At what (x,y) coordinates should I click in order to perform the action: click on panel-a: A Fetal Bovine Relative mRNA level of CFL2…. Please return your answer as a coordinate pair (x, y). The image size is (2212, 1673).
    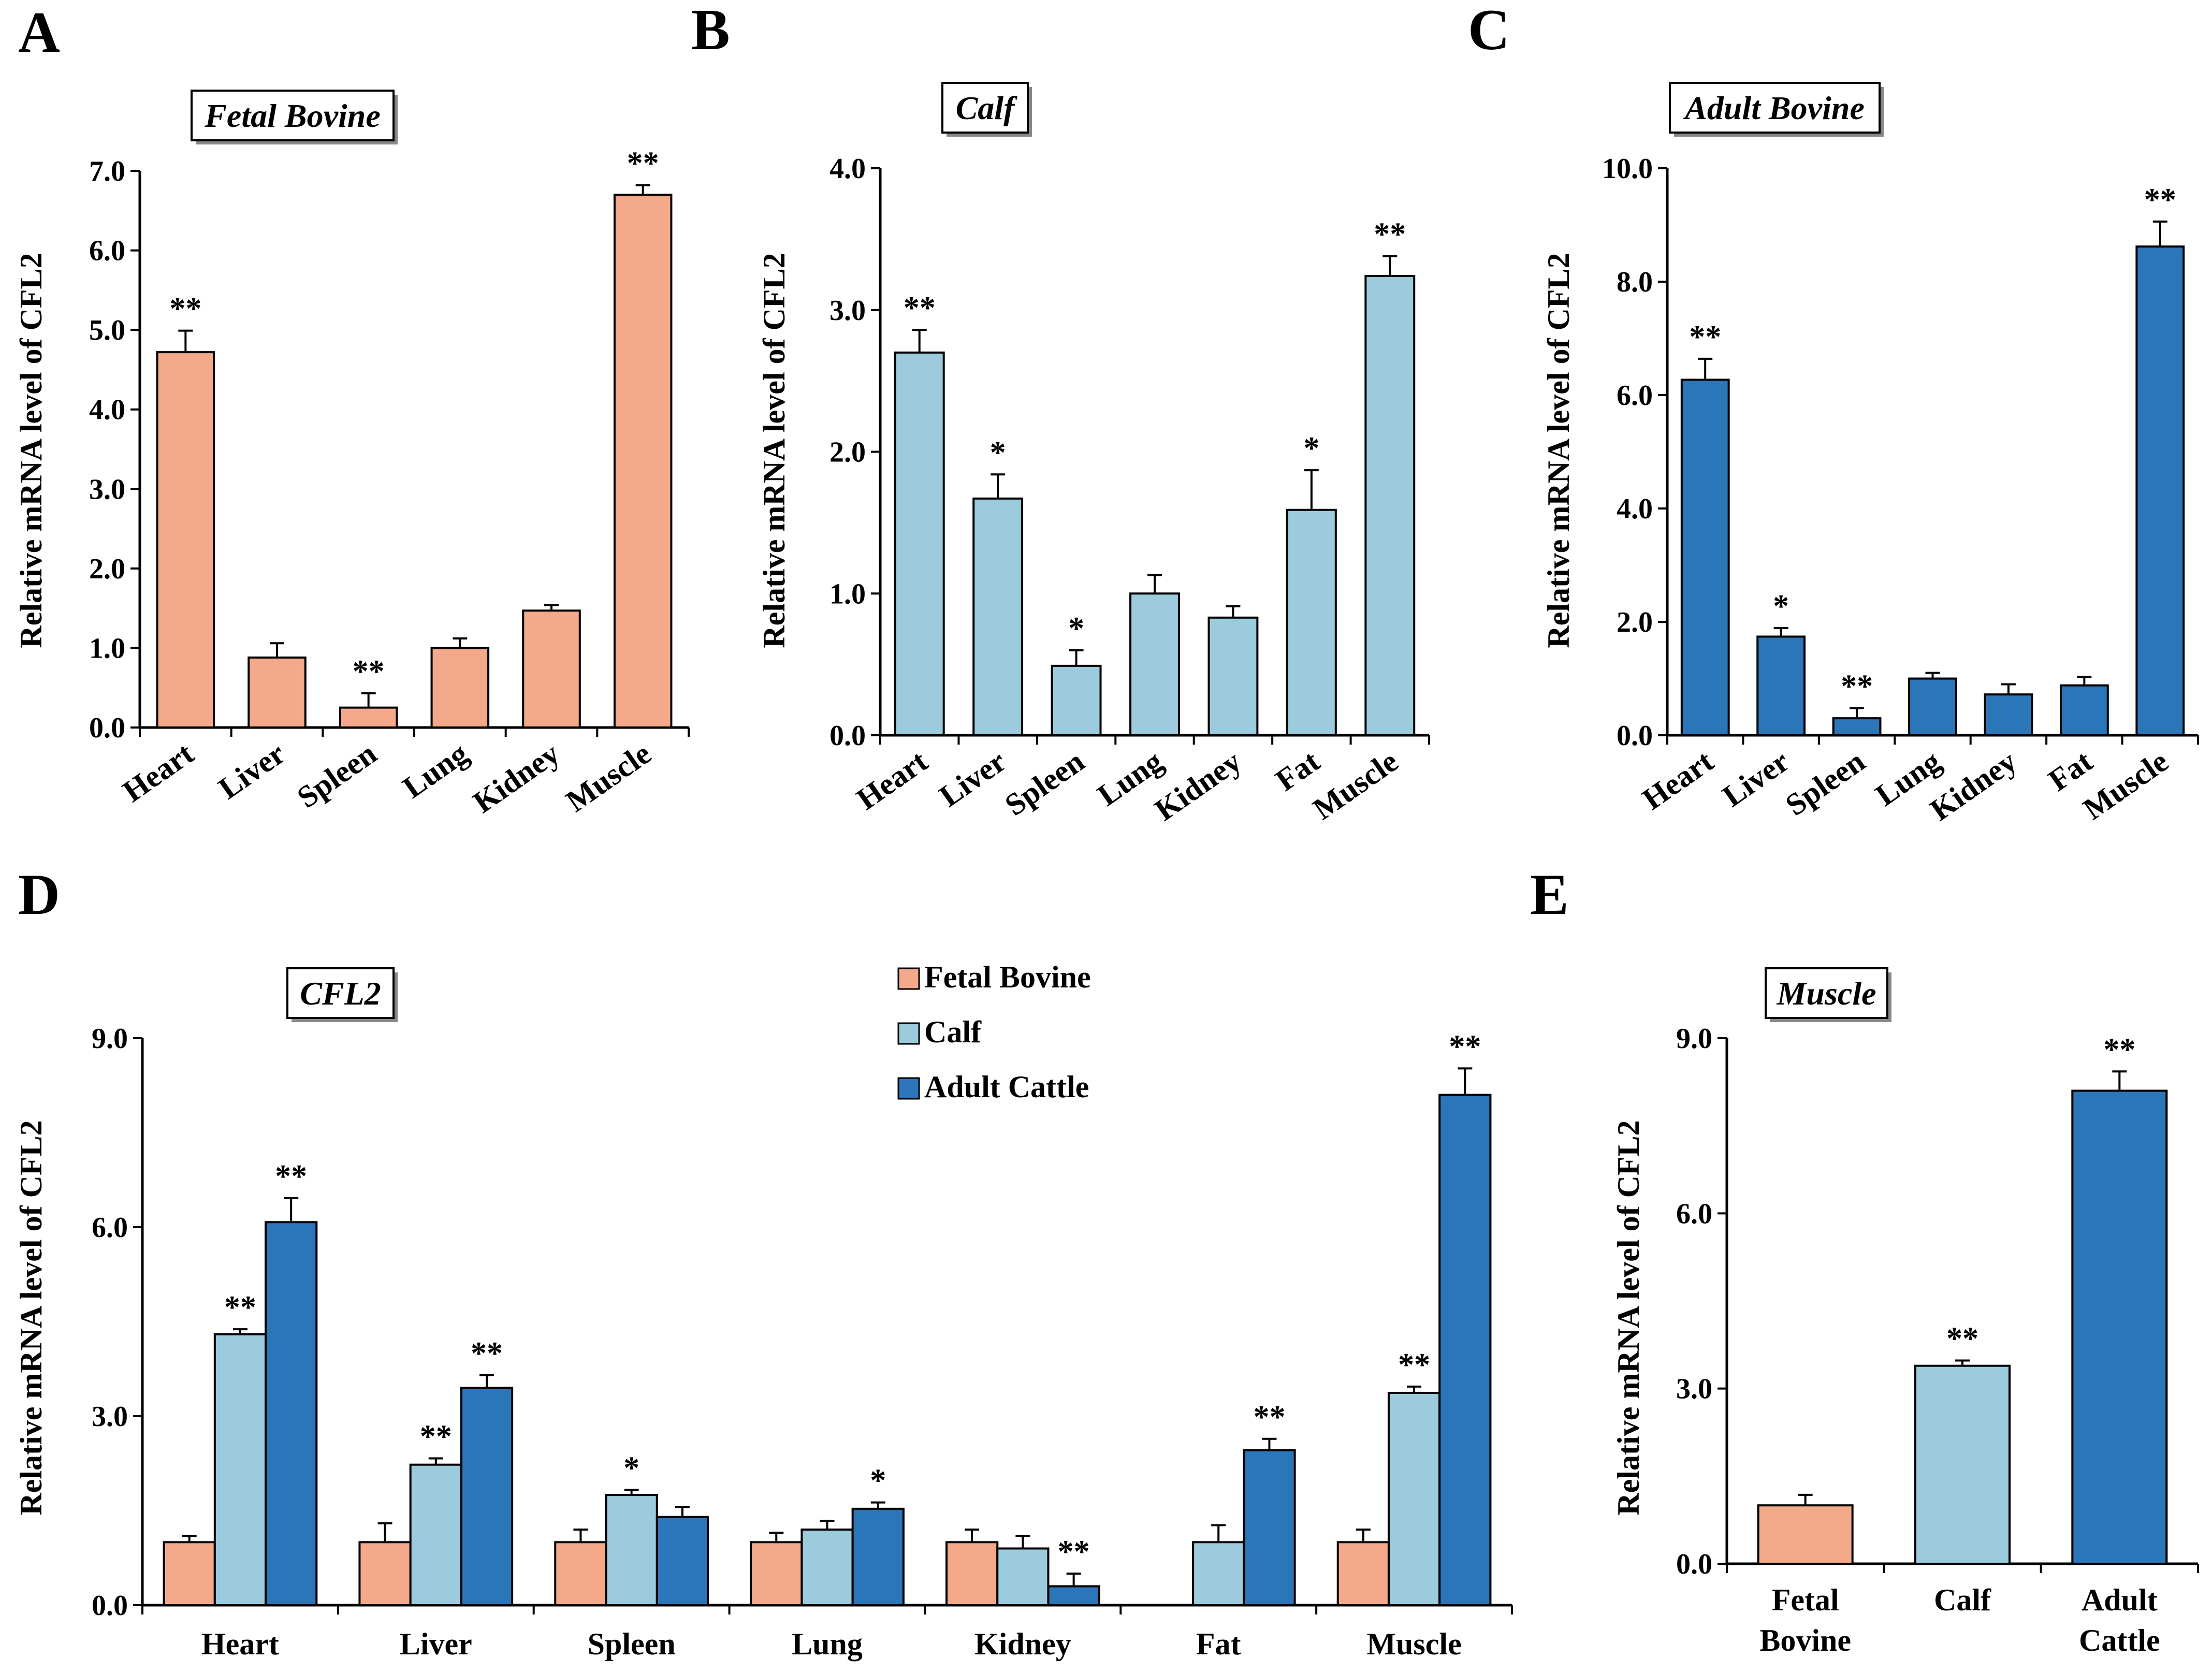
    Looking at the image, I should click on (352, 410).